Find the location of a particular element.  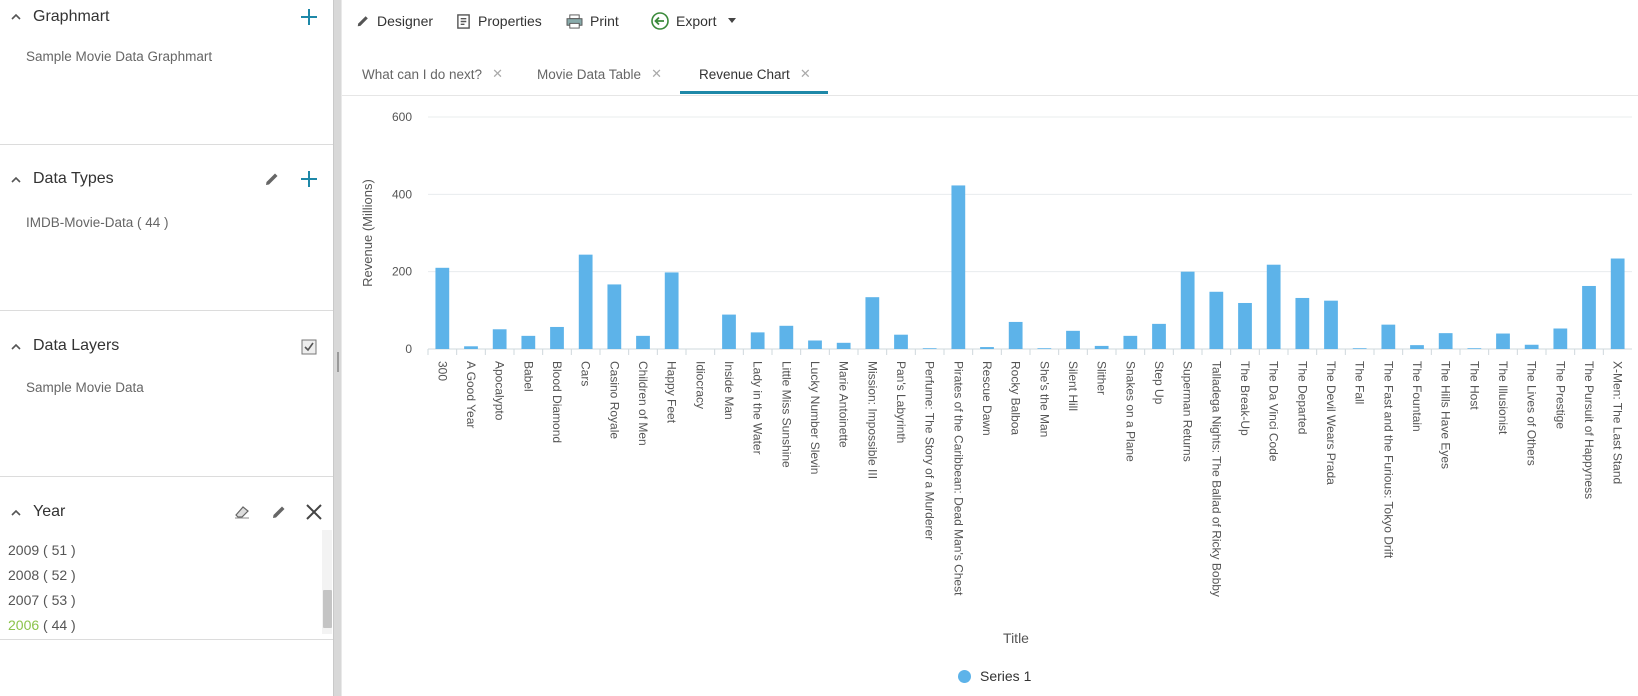

x-tick-label: Perfume: The Story of a Murderer is located at coordinates (930, 450).